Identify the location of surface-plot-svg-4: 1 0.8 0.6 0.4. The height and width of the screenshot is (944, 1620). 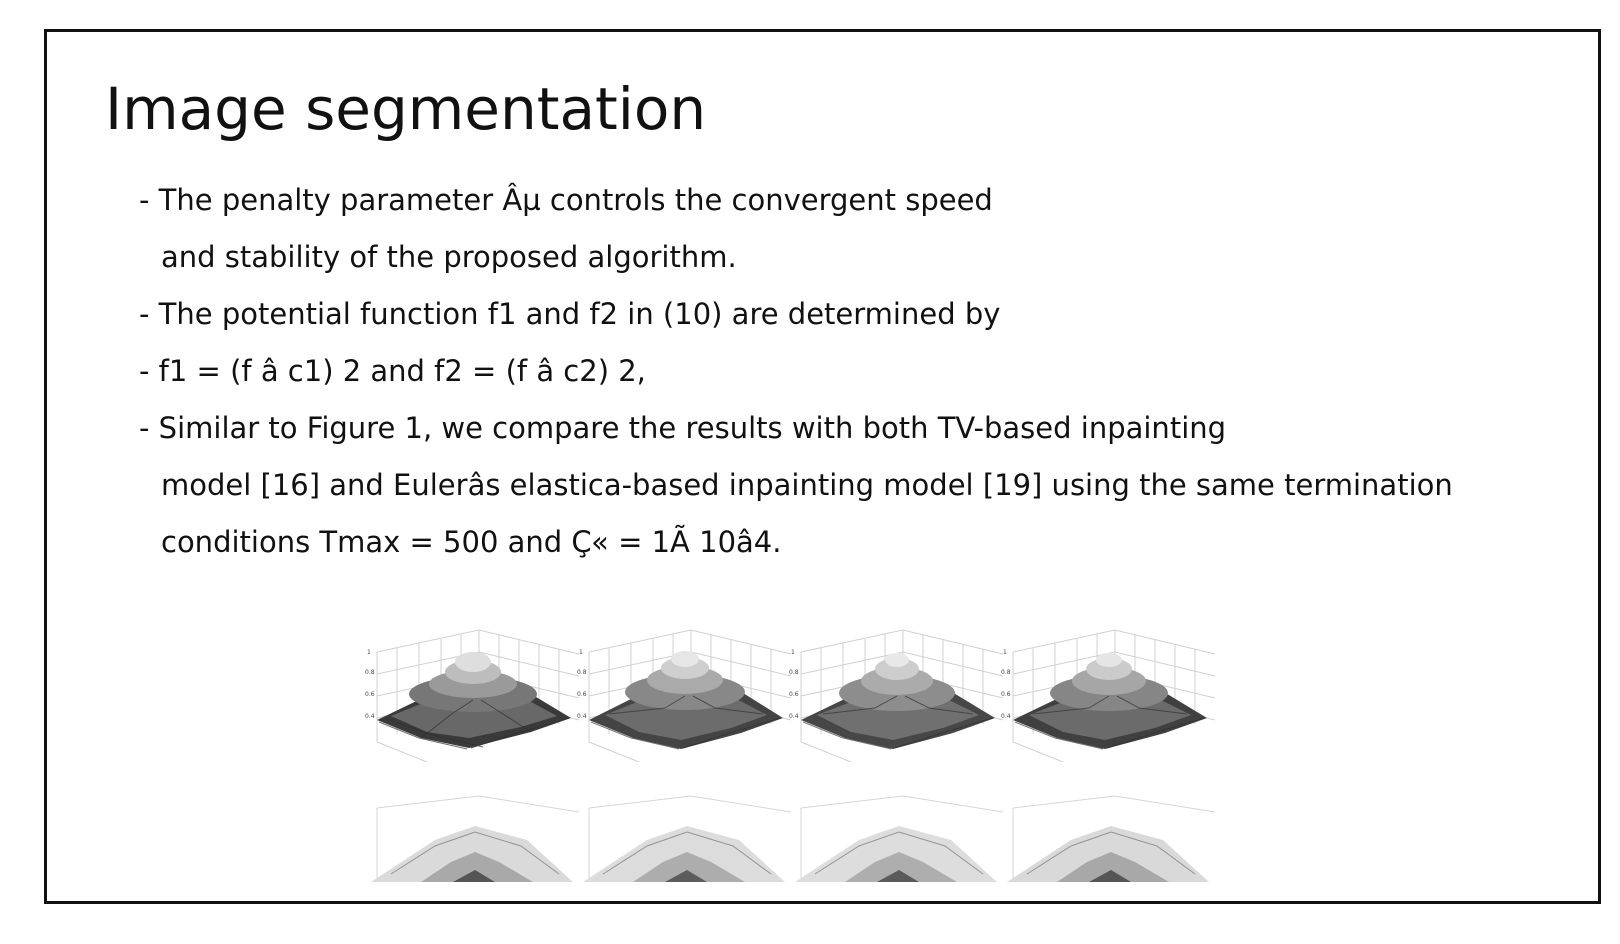
(1108, 695).